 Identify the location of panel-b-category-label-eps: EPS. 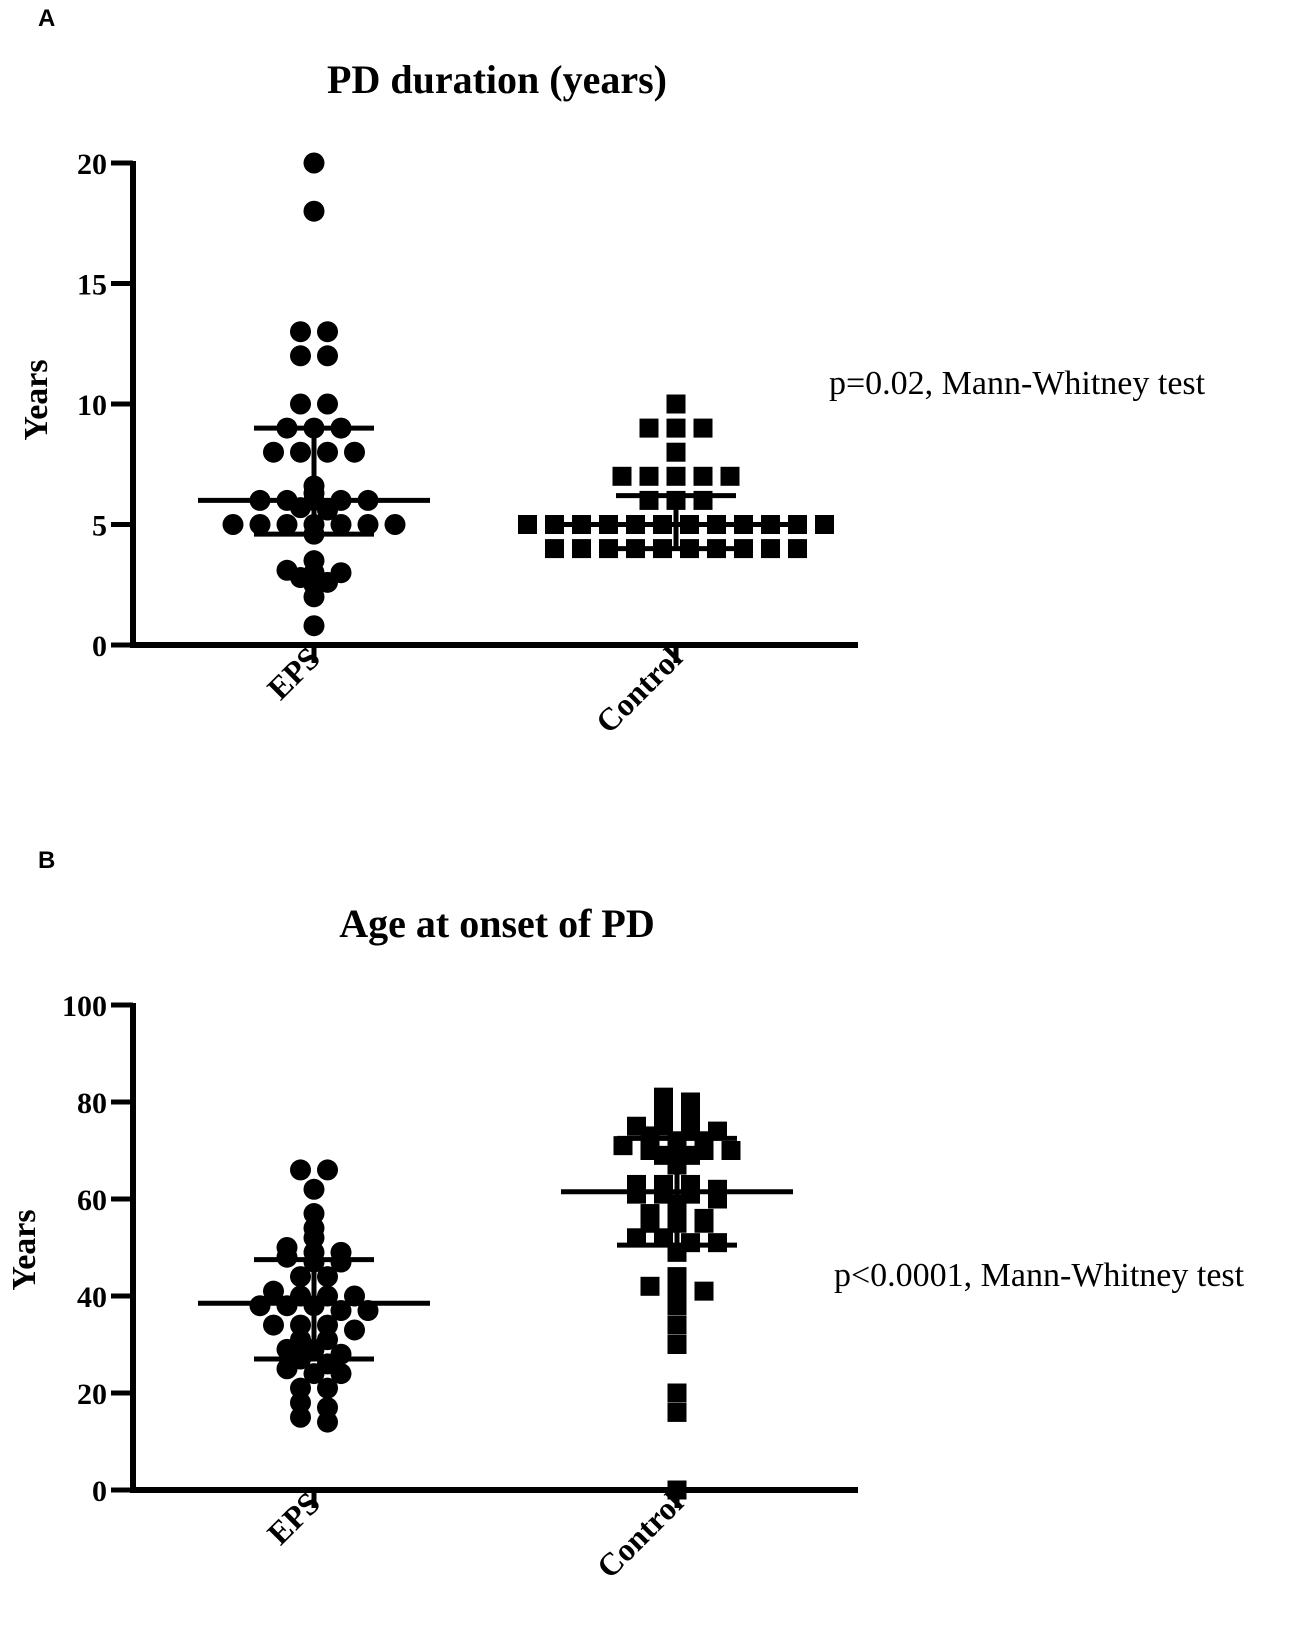
(293, 1517).